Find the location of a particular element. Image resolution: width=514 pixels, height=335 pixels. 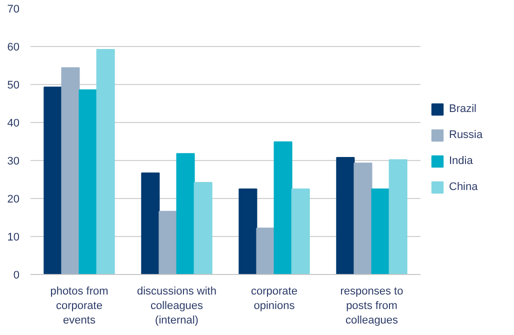

y-tick-label: 60 is located at coordinates (13, 48).